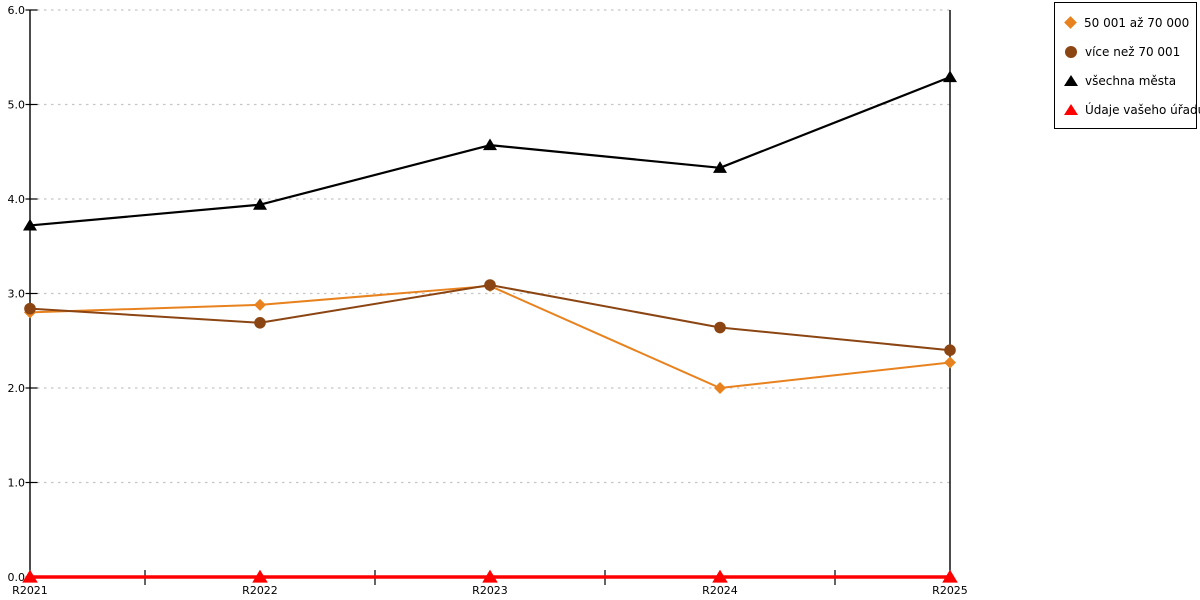 Image resolution: width=1200 pixels, height=600 pixels. Describe the element at coordinates (17, 294) in the screenshot. I see `y-tick-label: 3.0` at that location.